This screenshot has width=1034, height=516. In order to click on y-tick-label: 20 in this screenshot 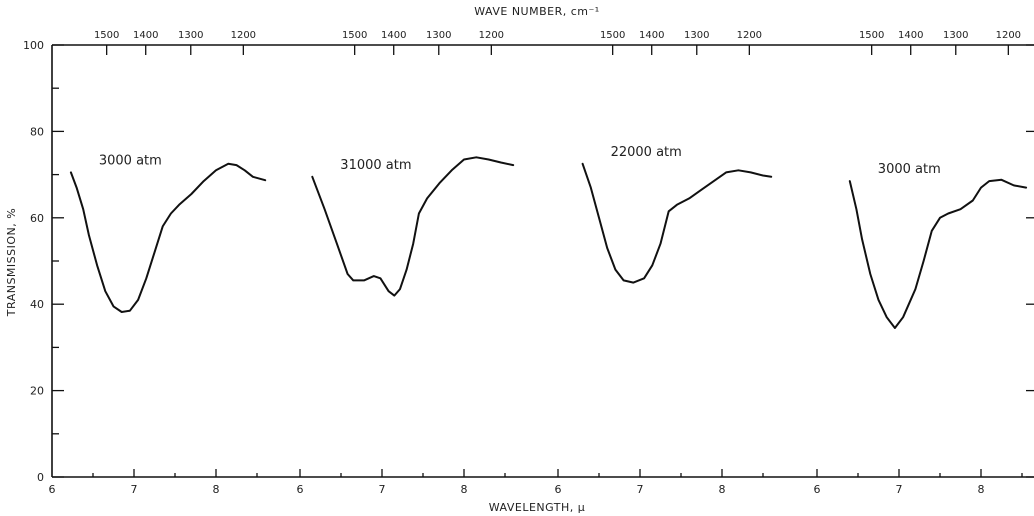, I will do `click(37, 391)`.